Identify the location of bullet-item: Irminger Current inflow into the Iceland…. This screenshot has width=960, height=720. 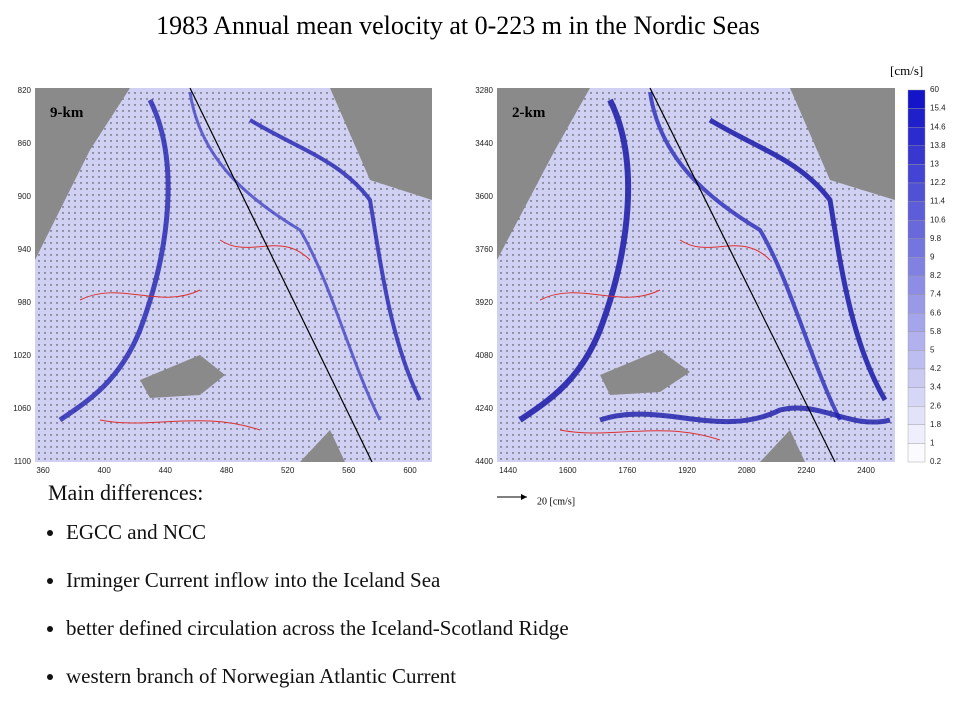
(317, 580).